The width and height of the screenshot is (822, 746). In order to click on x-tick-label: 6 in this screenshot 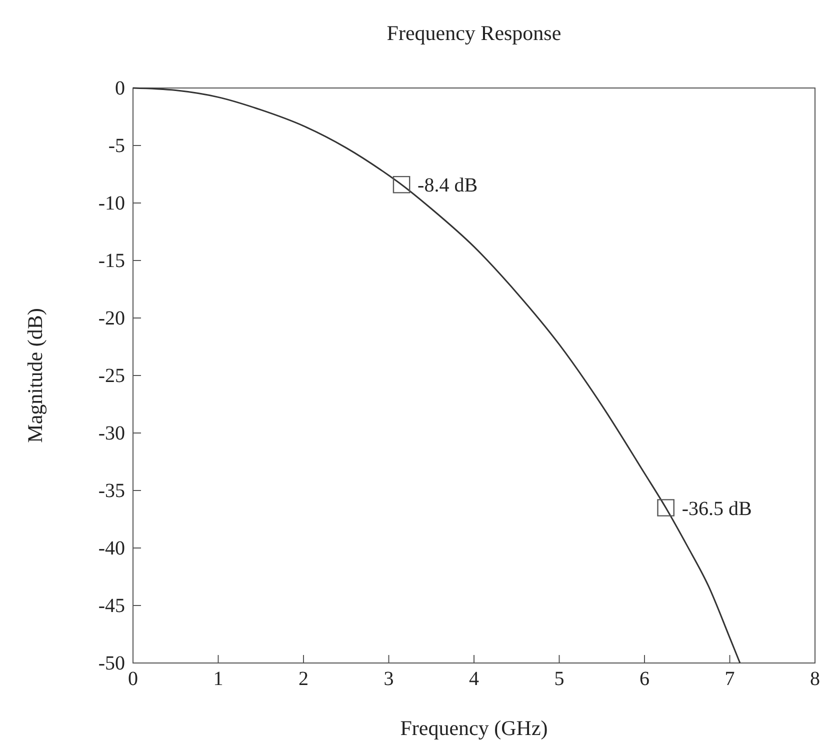, I will do `click(645, 679)`.